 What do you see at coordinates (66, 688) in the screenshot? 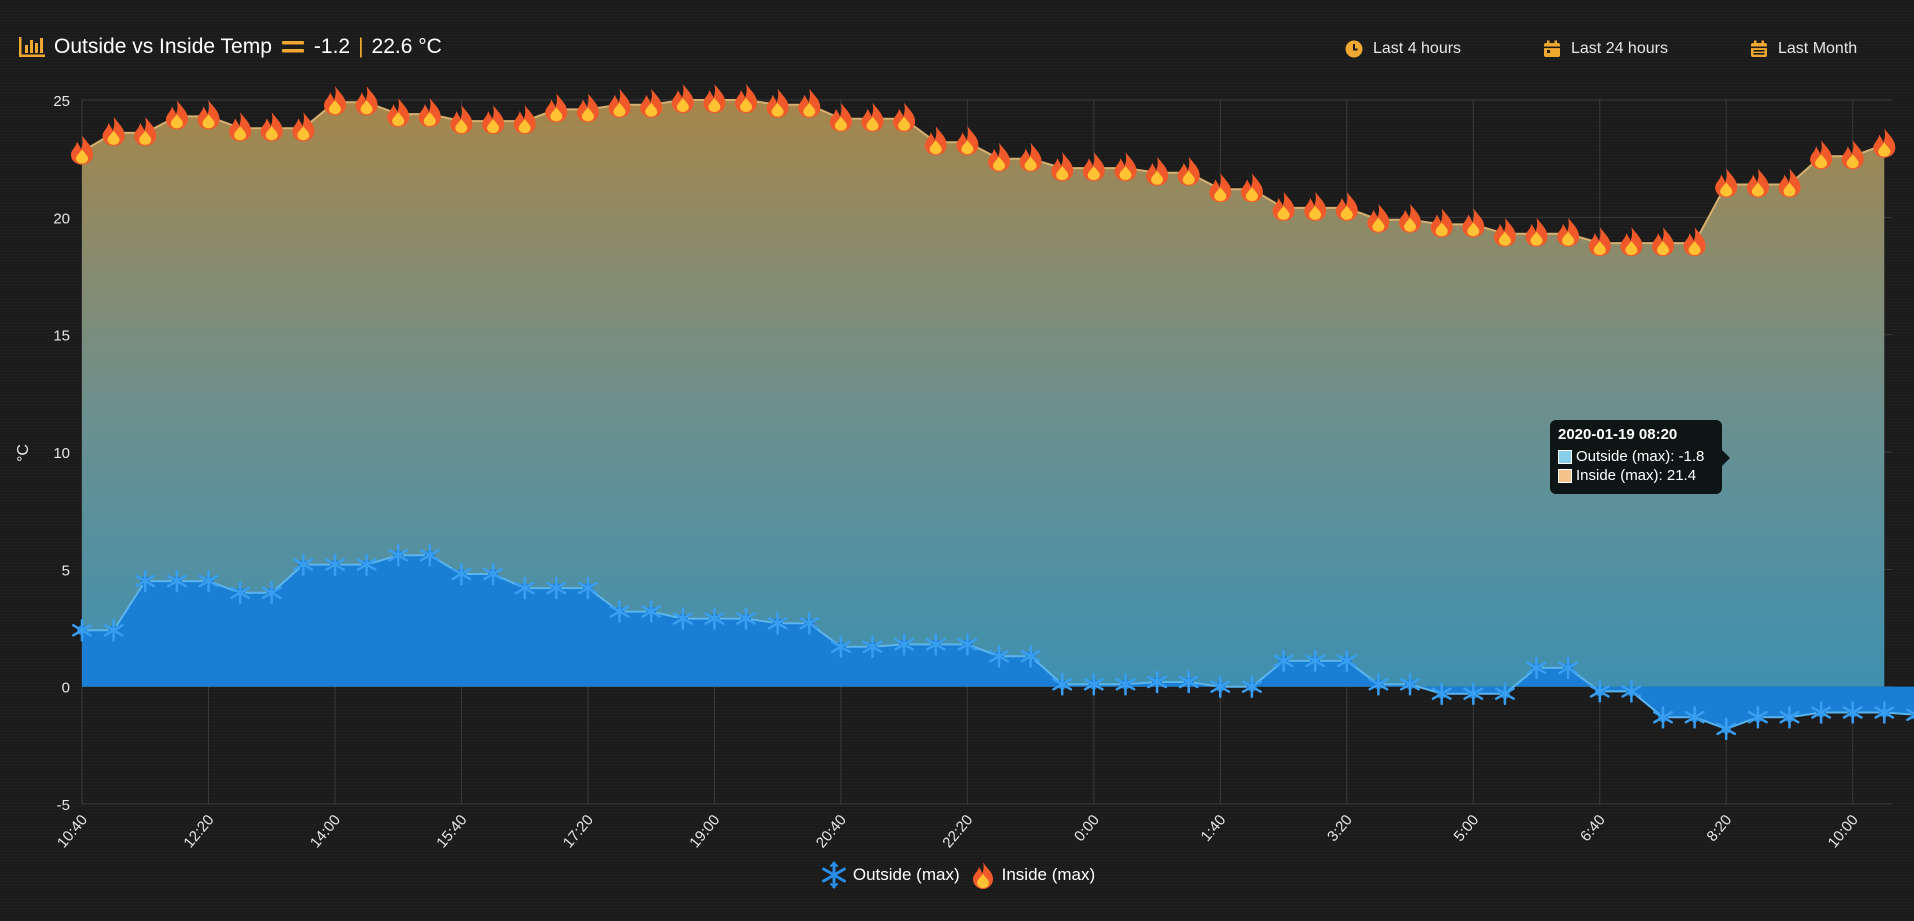
I see `y-tick-label: 0` at bounding box center [66, 688].